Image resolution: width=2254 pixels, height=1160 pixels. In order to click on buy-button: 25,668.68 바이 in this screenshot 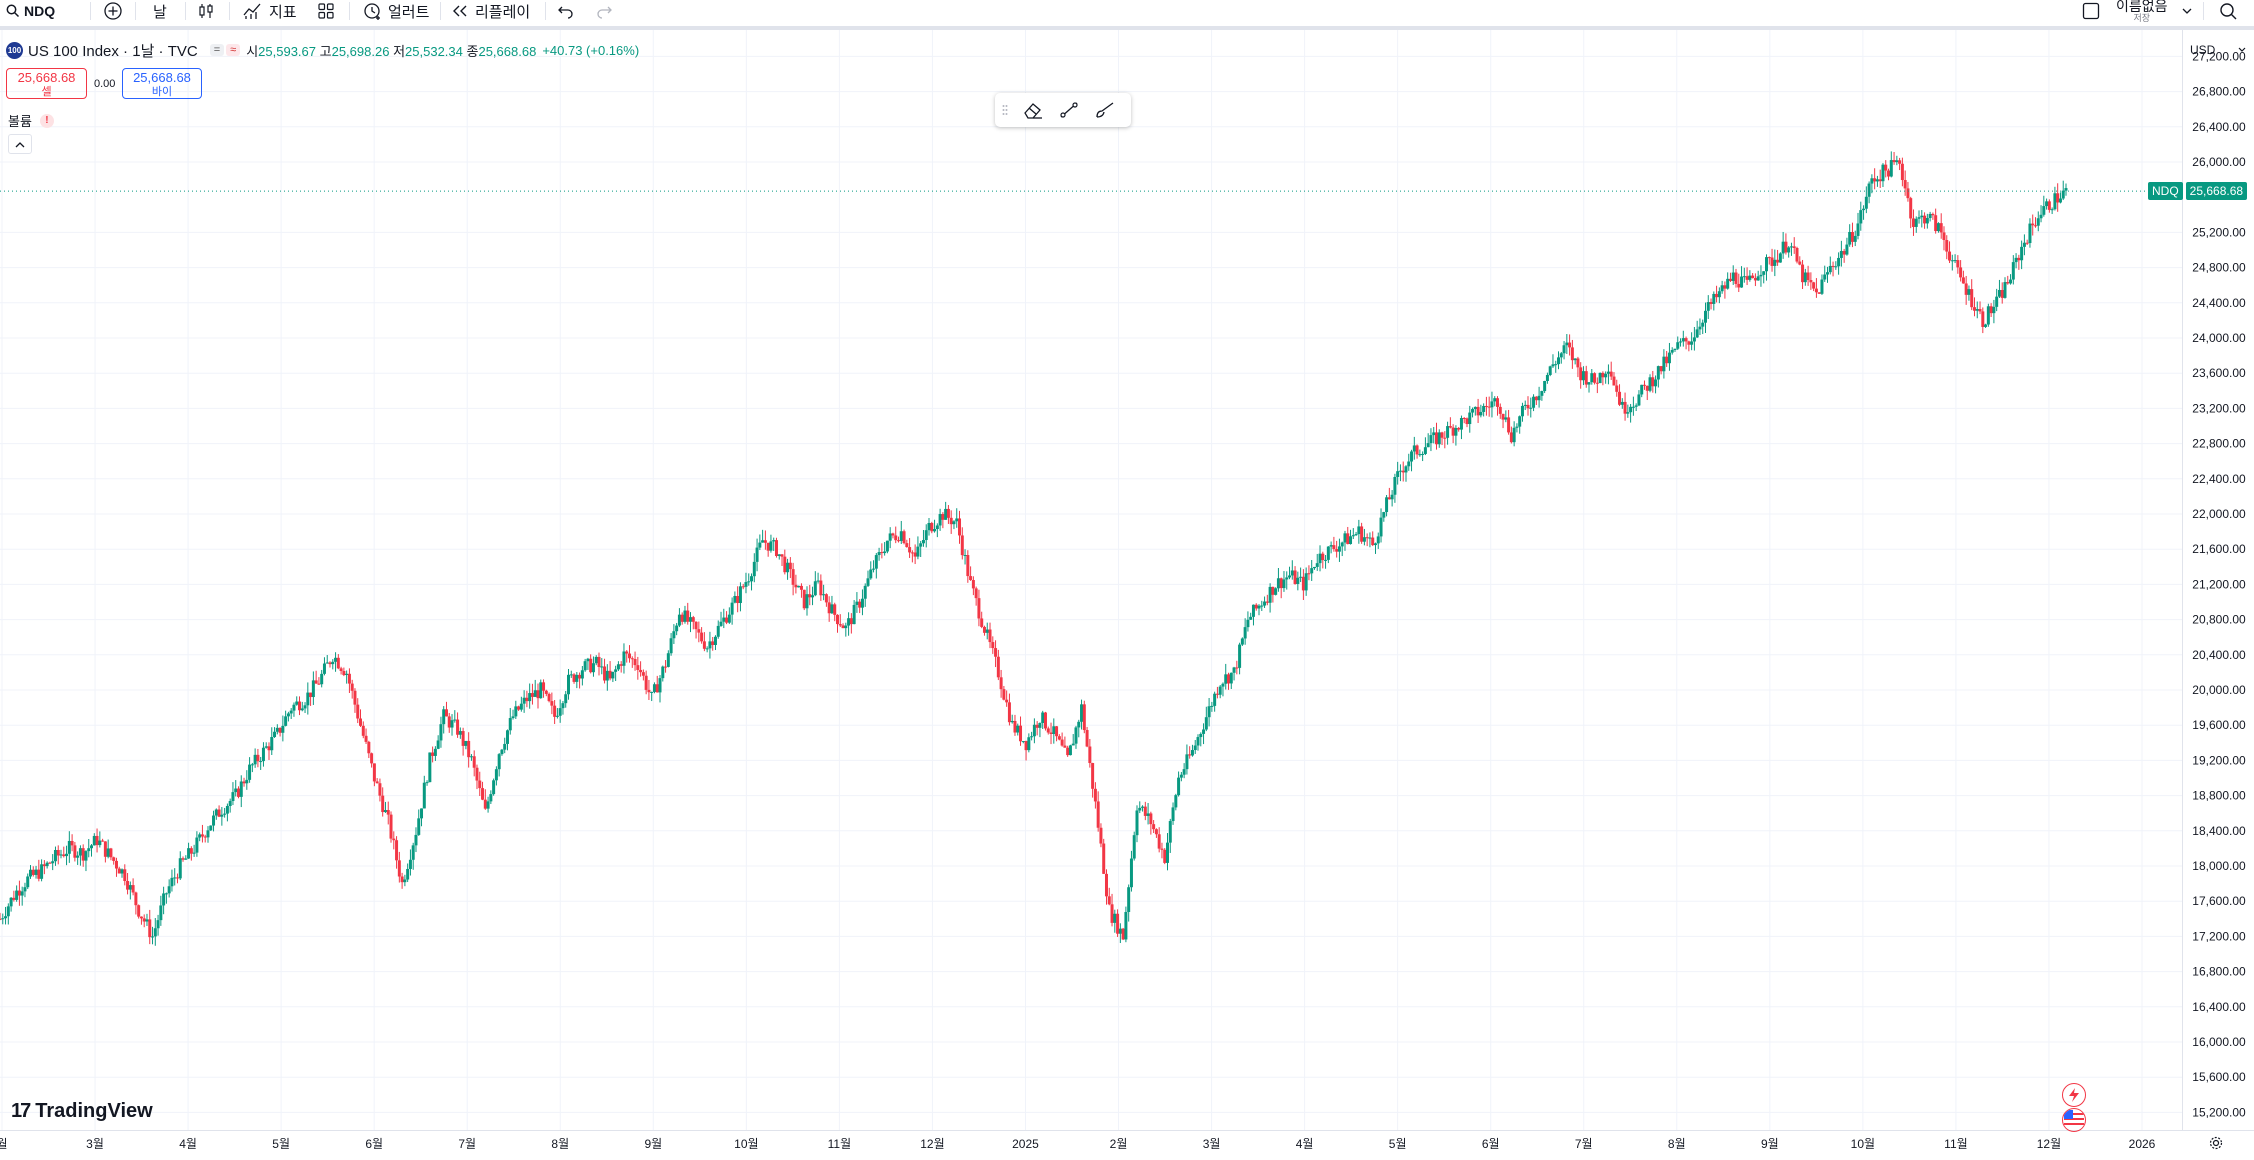, I will do `click(162, 83)`.